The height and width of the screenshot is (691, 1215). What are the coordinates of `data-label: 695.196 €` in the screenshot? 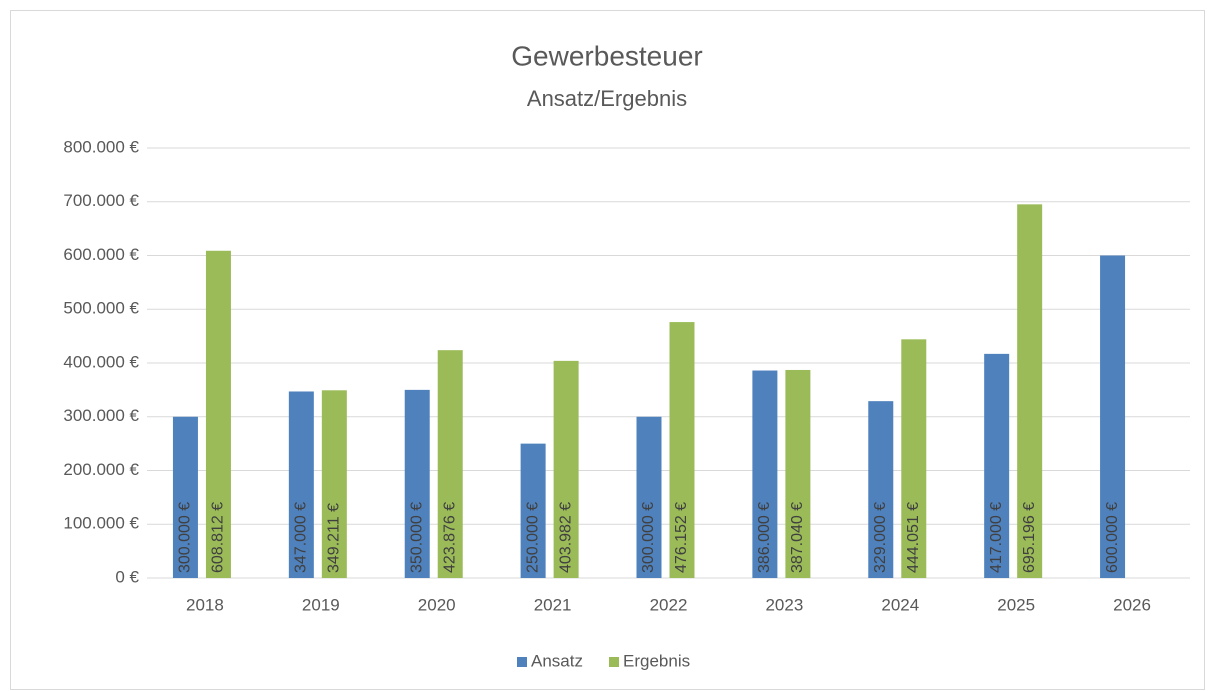 It's located at (1029, 537).